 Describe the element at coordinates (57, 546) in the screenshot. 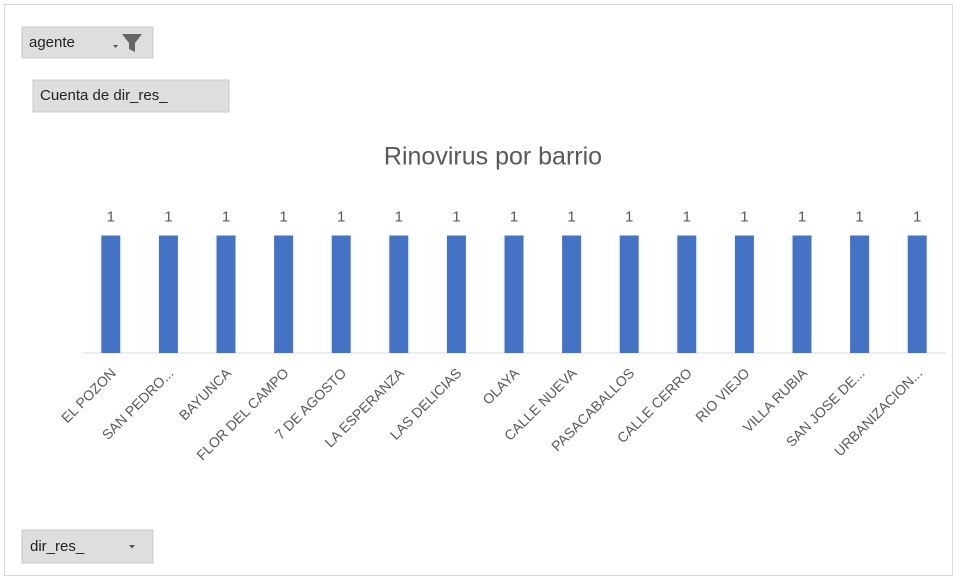

I see `button-label: dir_res_` at that location.